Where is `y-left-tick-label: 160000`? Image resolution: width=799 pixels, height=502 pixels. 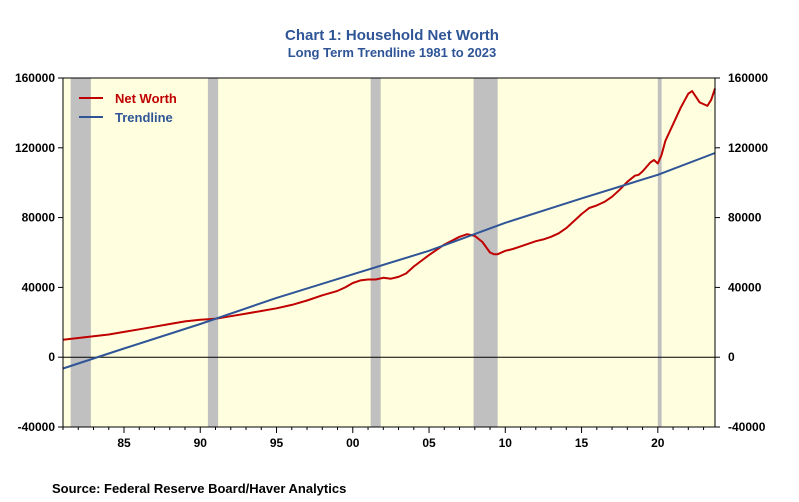 y-left-tick-label: 160000 is located at coordinates (35, 78).